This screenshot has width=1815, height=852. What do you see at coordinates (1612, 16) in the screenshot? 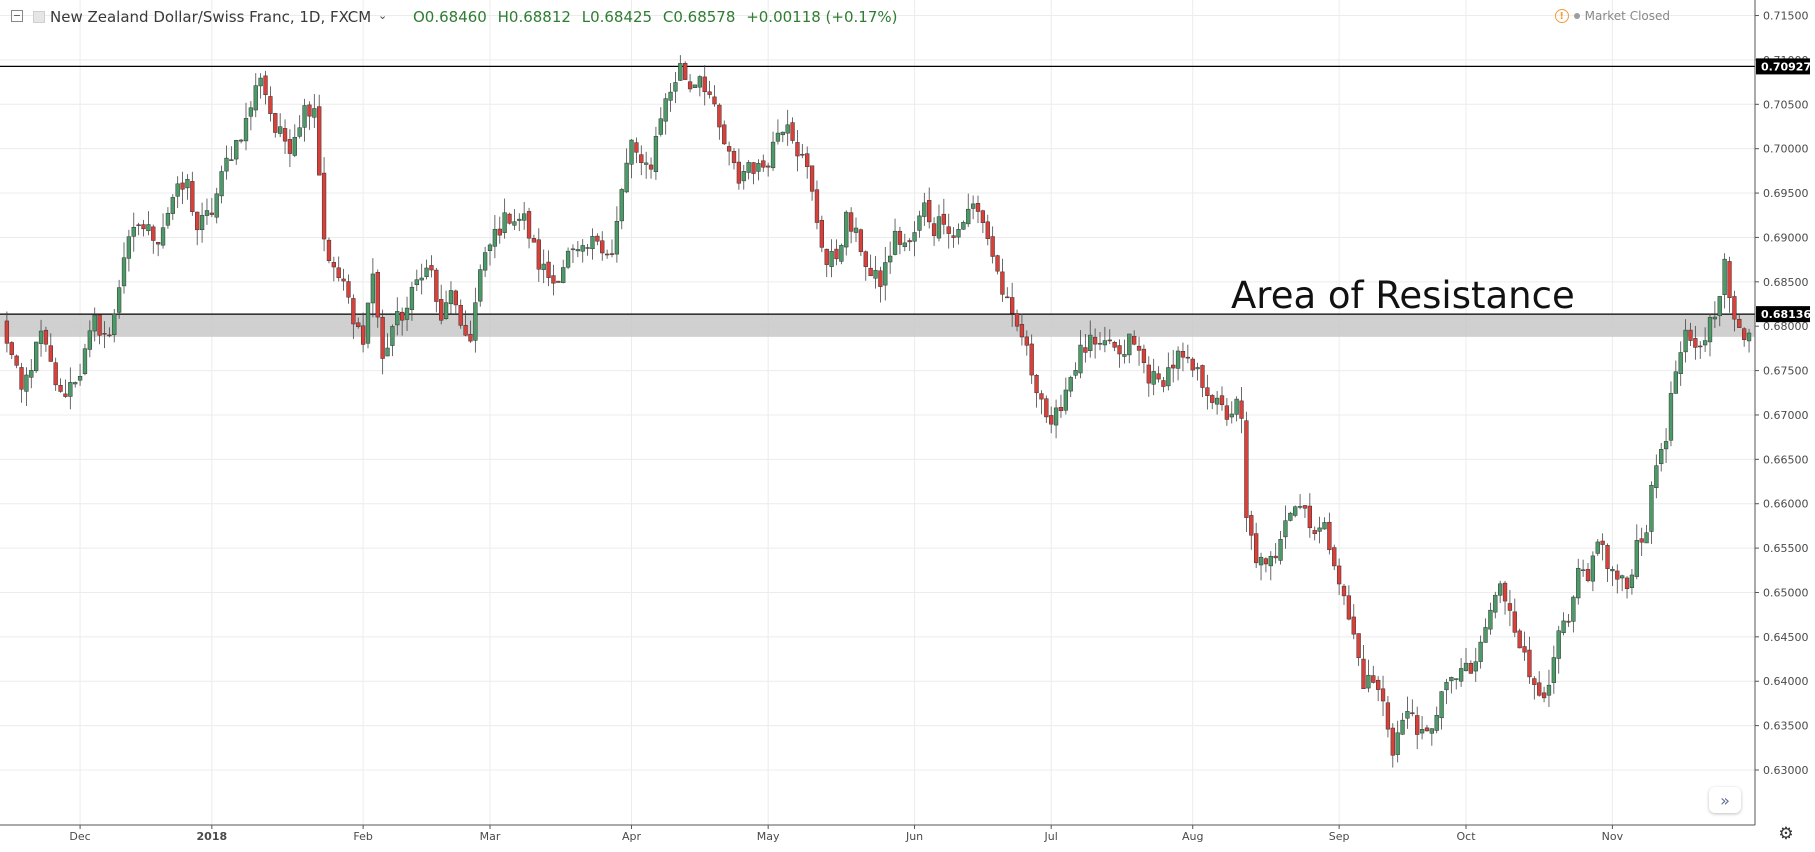
I see `market-status: ! Market Closed` at bounding box center [1612, 16].